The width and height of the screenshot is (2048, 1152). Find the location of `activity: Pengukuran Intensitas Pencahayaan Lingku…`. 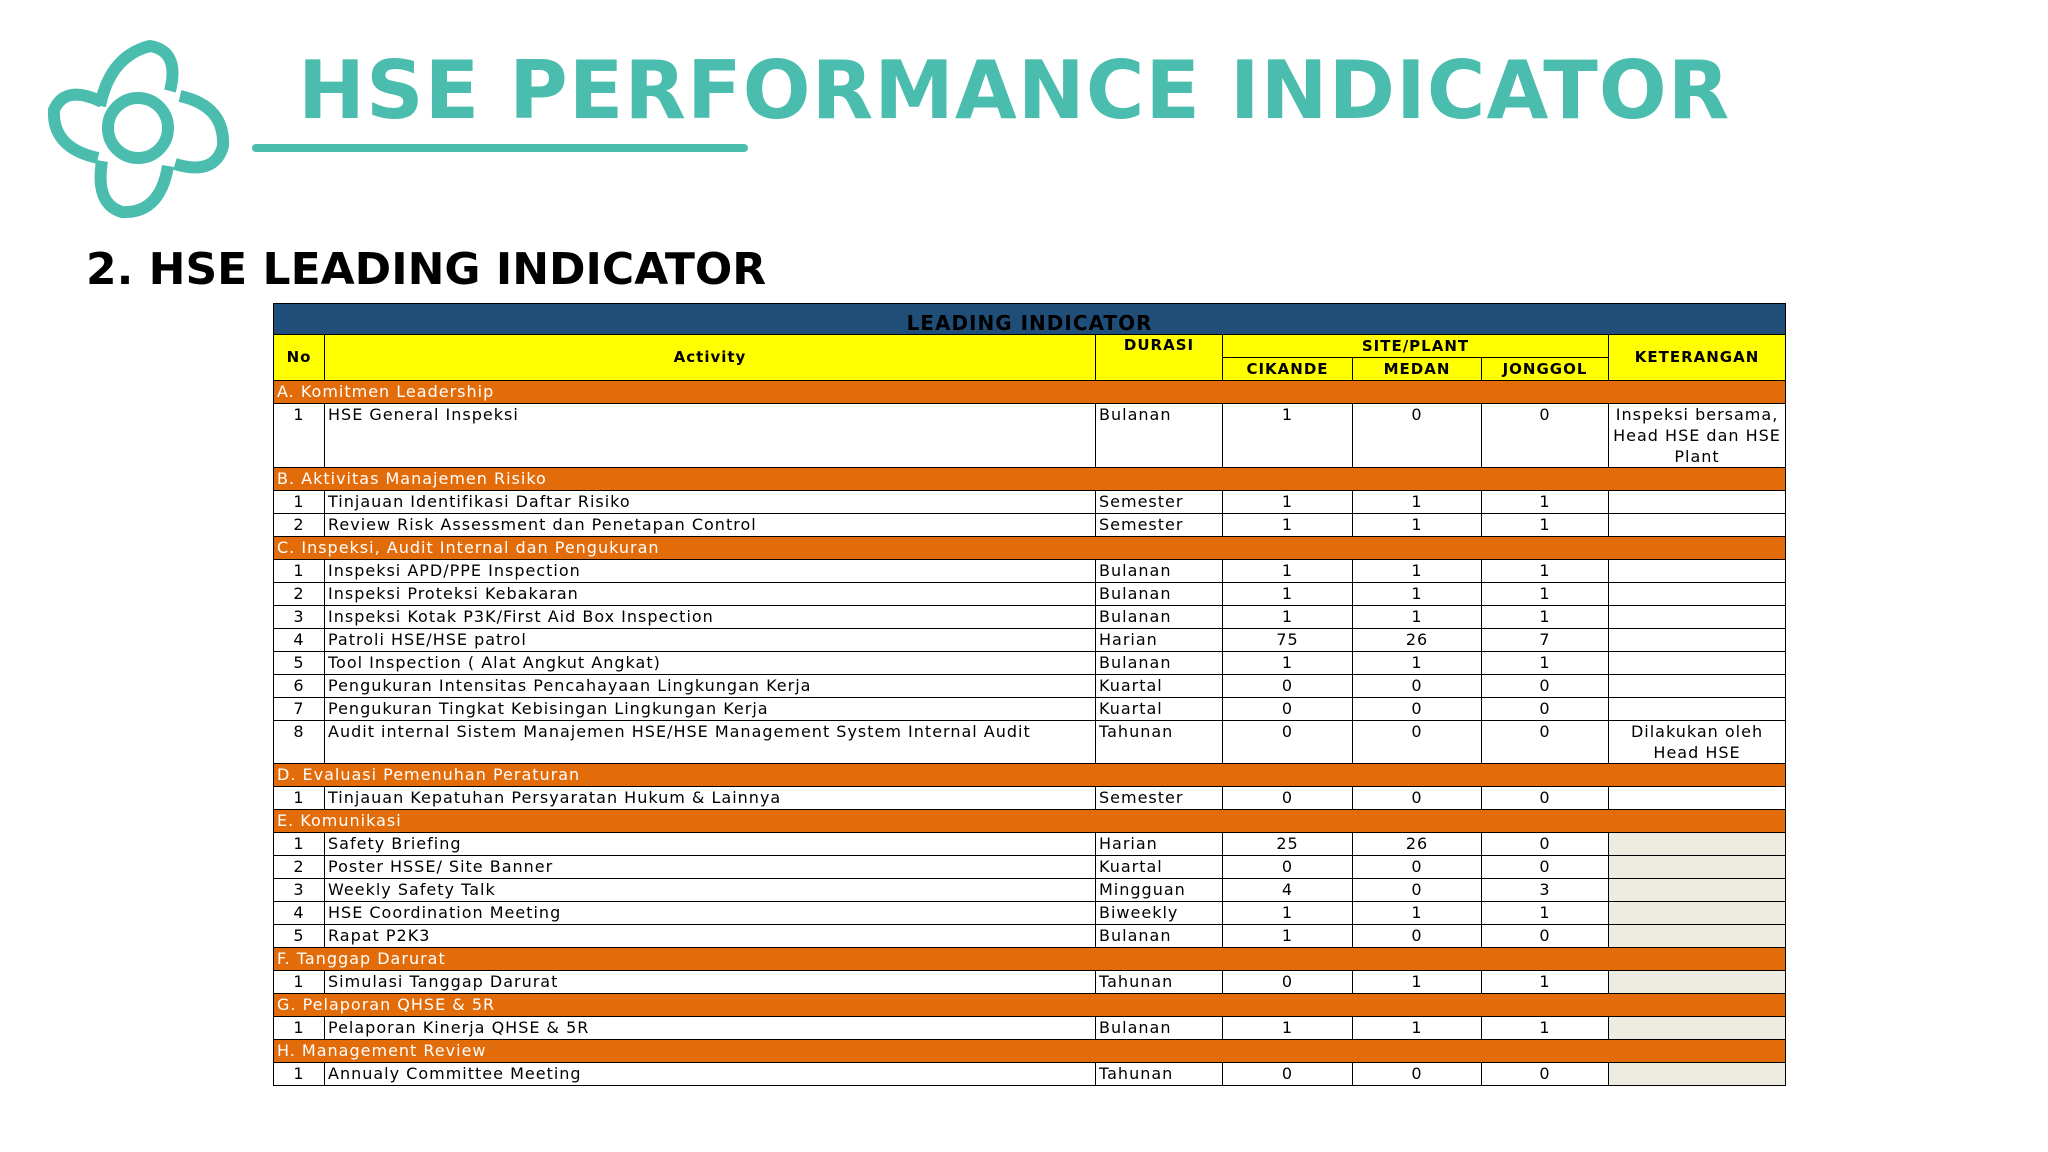

activity: Pengukuran Intensitas Pencahayaan Lingku… is located at coordinates (710, 686).